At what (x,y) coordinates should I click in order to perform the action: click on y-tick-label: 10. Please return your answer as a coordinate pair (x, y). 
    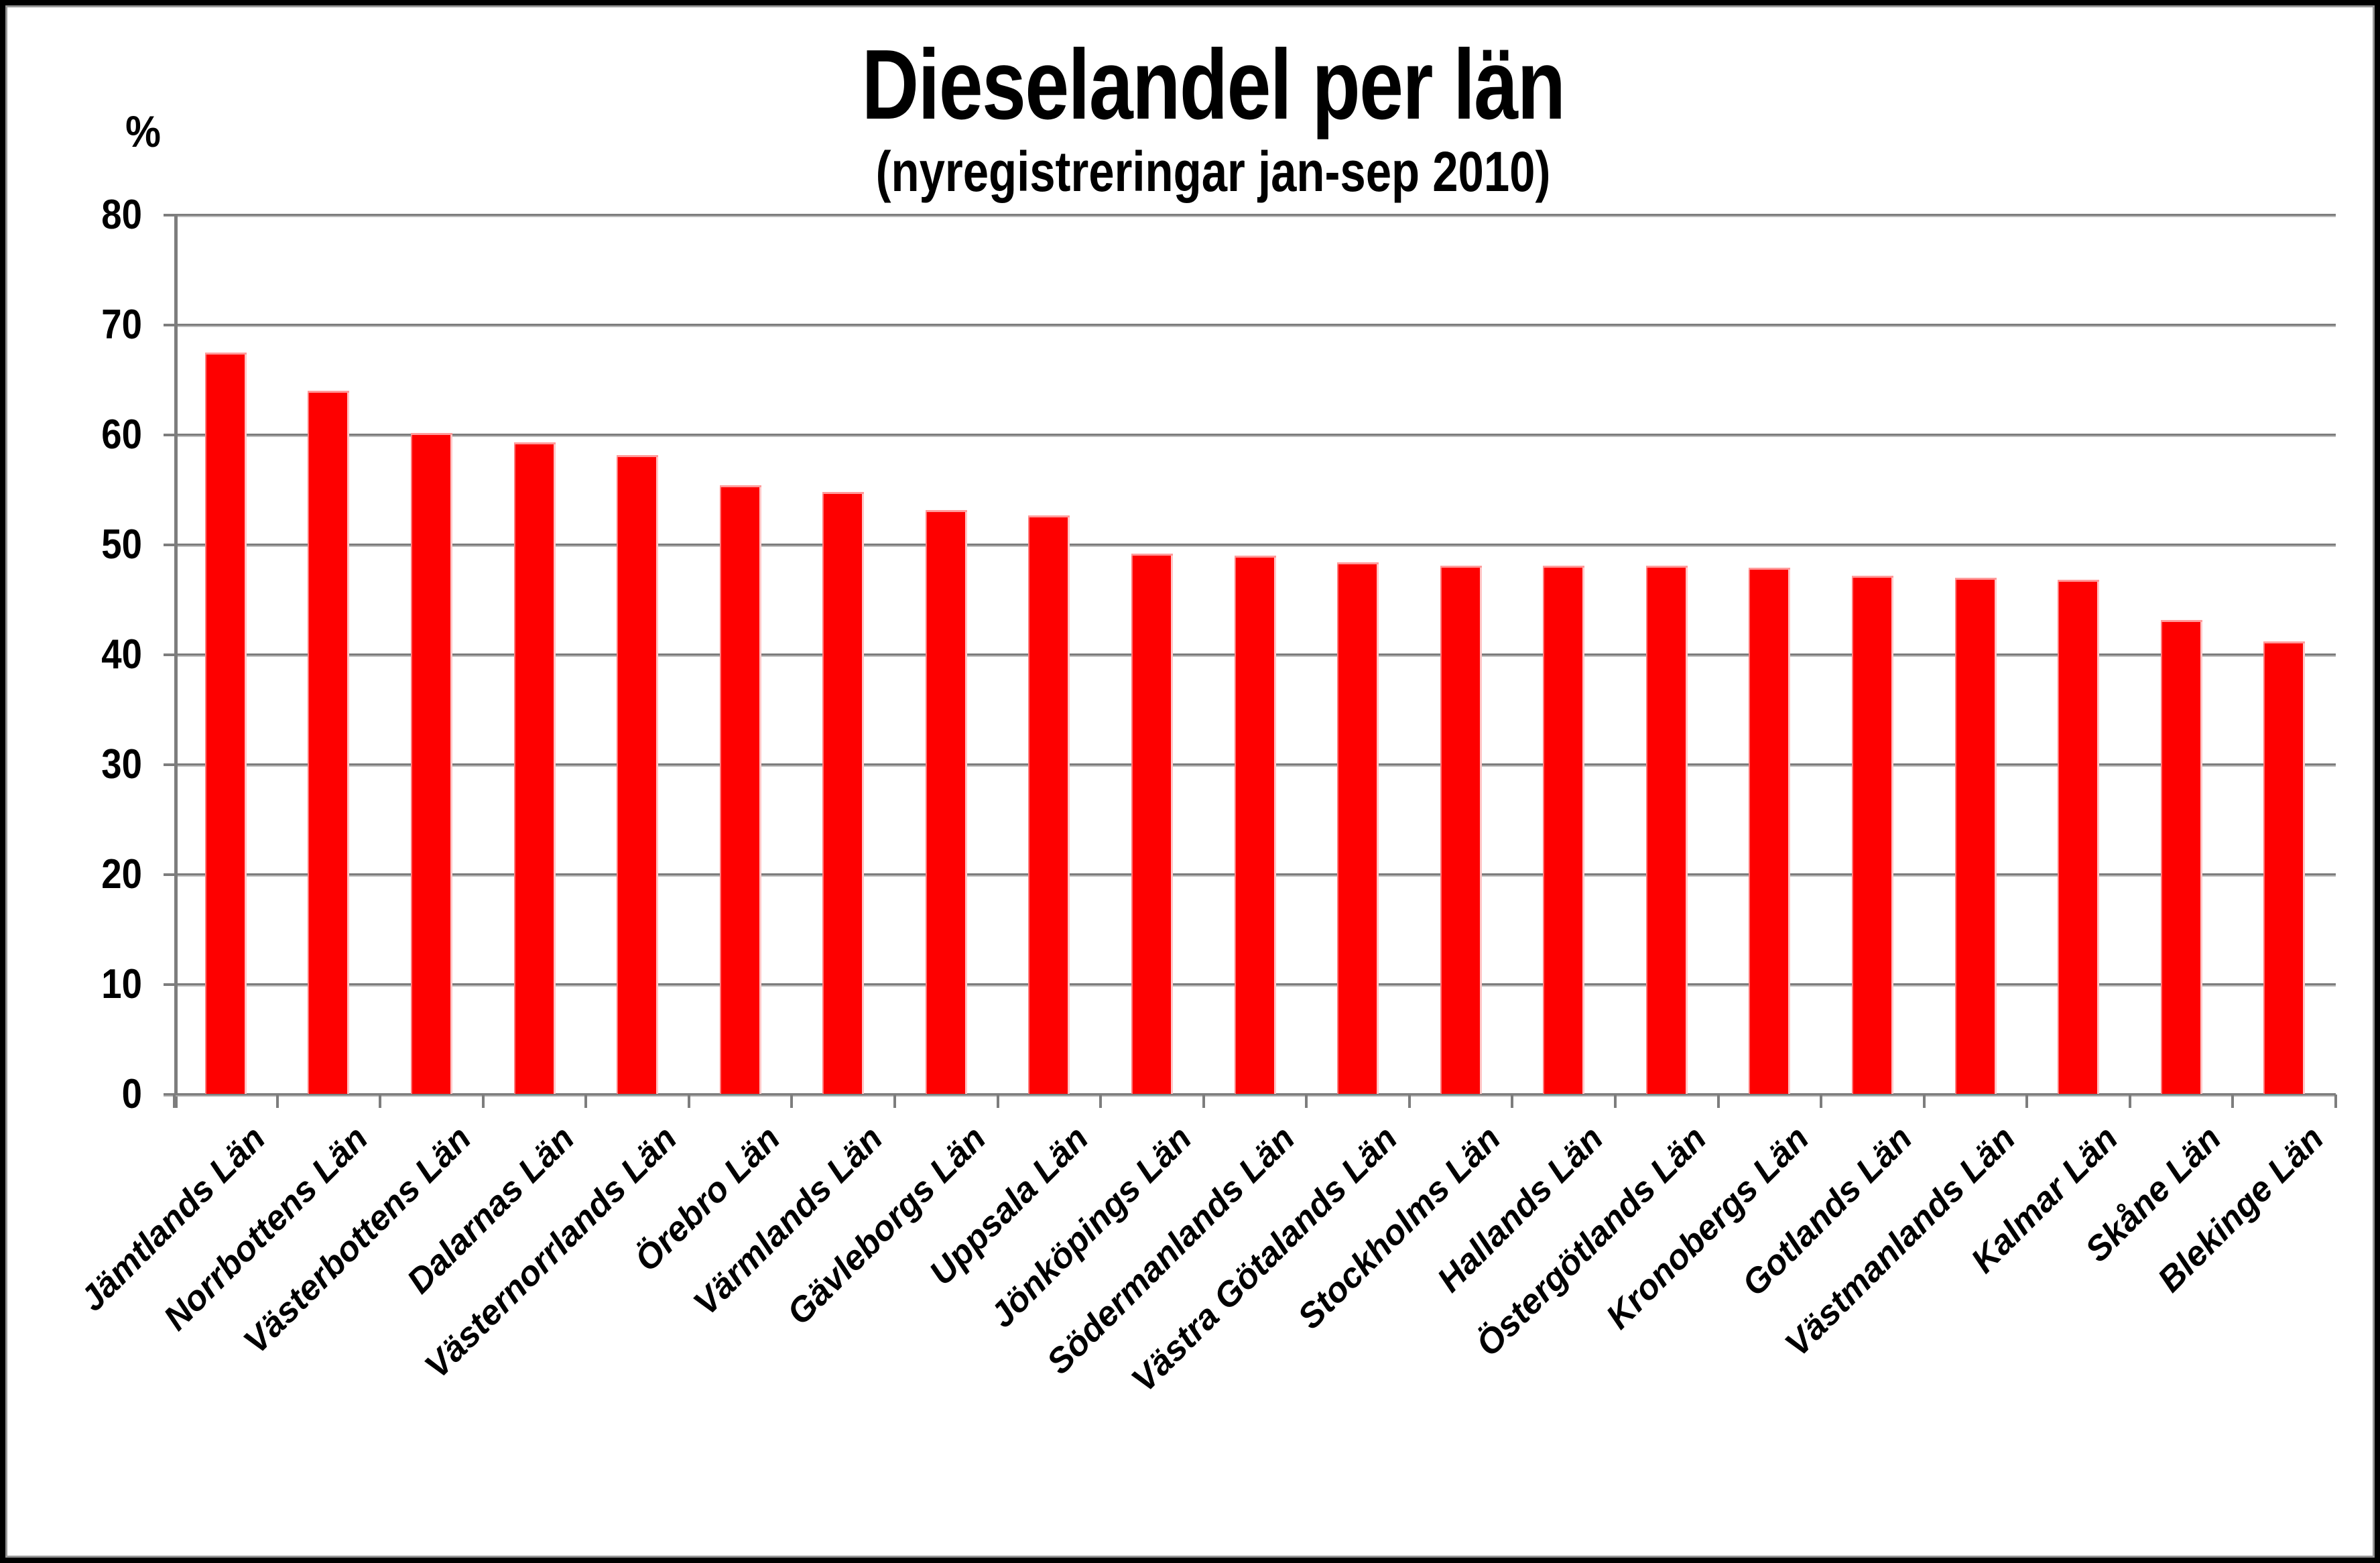
    Looking at the image, I should click on (121, 984).